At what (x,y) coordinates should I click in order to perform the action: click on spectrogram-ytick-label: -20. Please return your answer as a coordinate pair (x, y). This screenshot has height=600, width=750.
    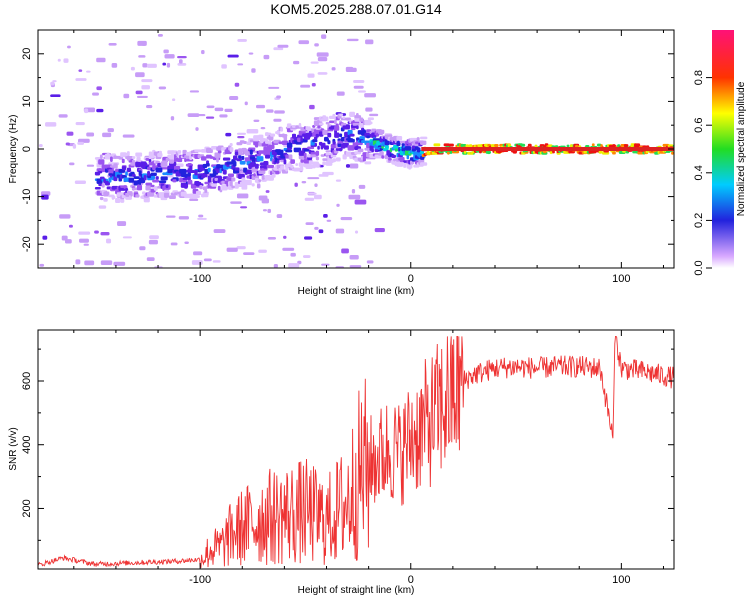
    Looking at the image, I should click on (27, 244).